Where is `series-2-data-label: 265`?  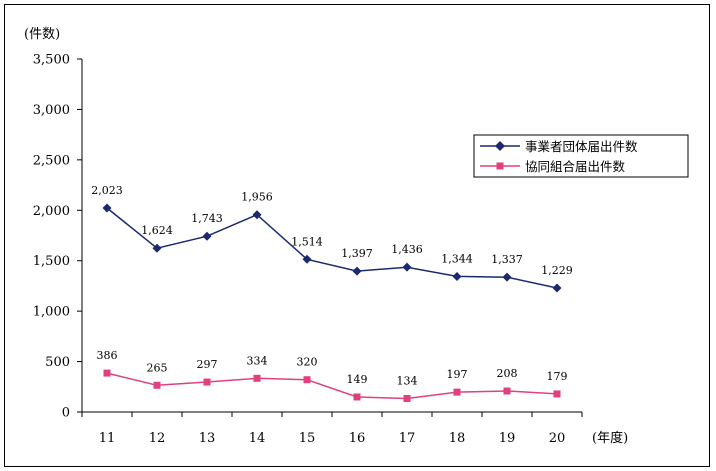
series-2-data-label: 265 is located at coordinates (157, 367).